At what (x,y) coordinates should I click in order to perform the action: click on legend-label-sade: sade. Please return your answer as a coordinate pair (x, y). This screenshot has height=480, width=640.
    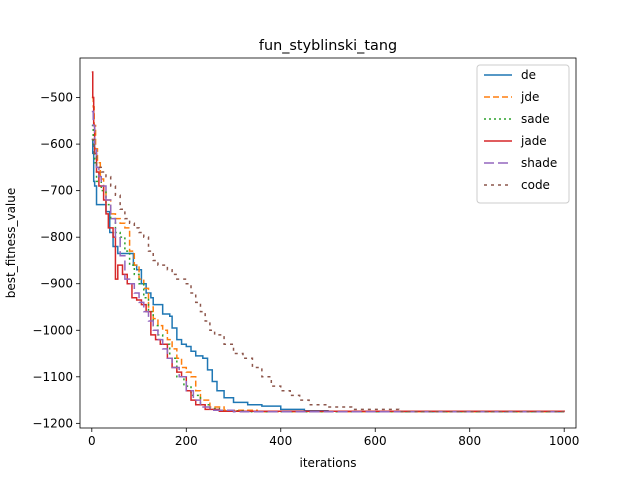
    Looking at the image, I should click on (535, 119).